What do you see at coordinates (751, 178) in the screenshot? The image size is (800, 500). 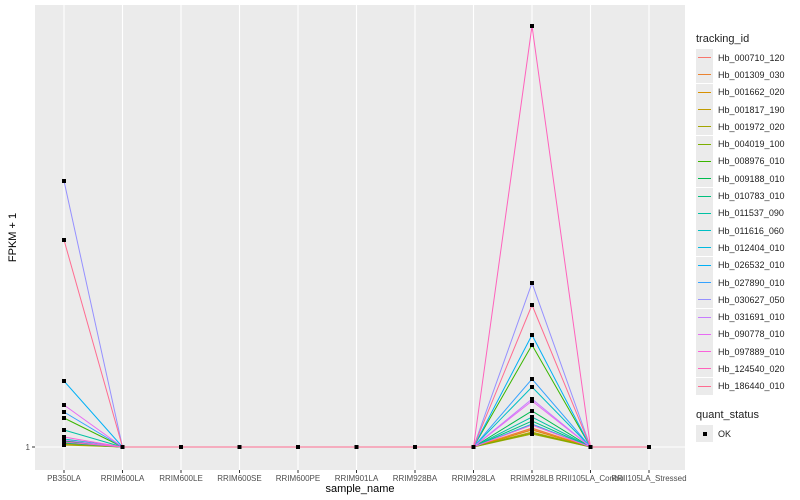 I see `legend-label: Hb_009188_010` at bounding box center [751, 178].